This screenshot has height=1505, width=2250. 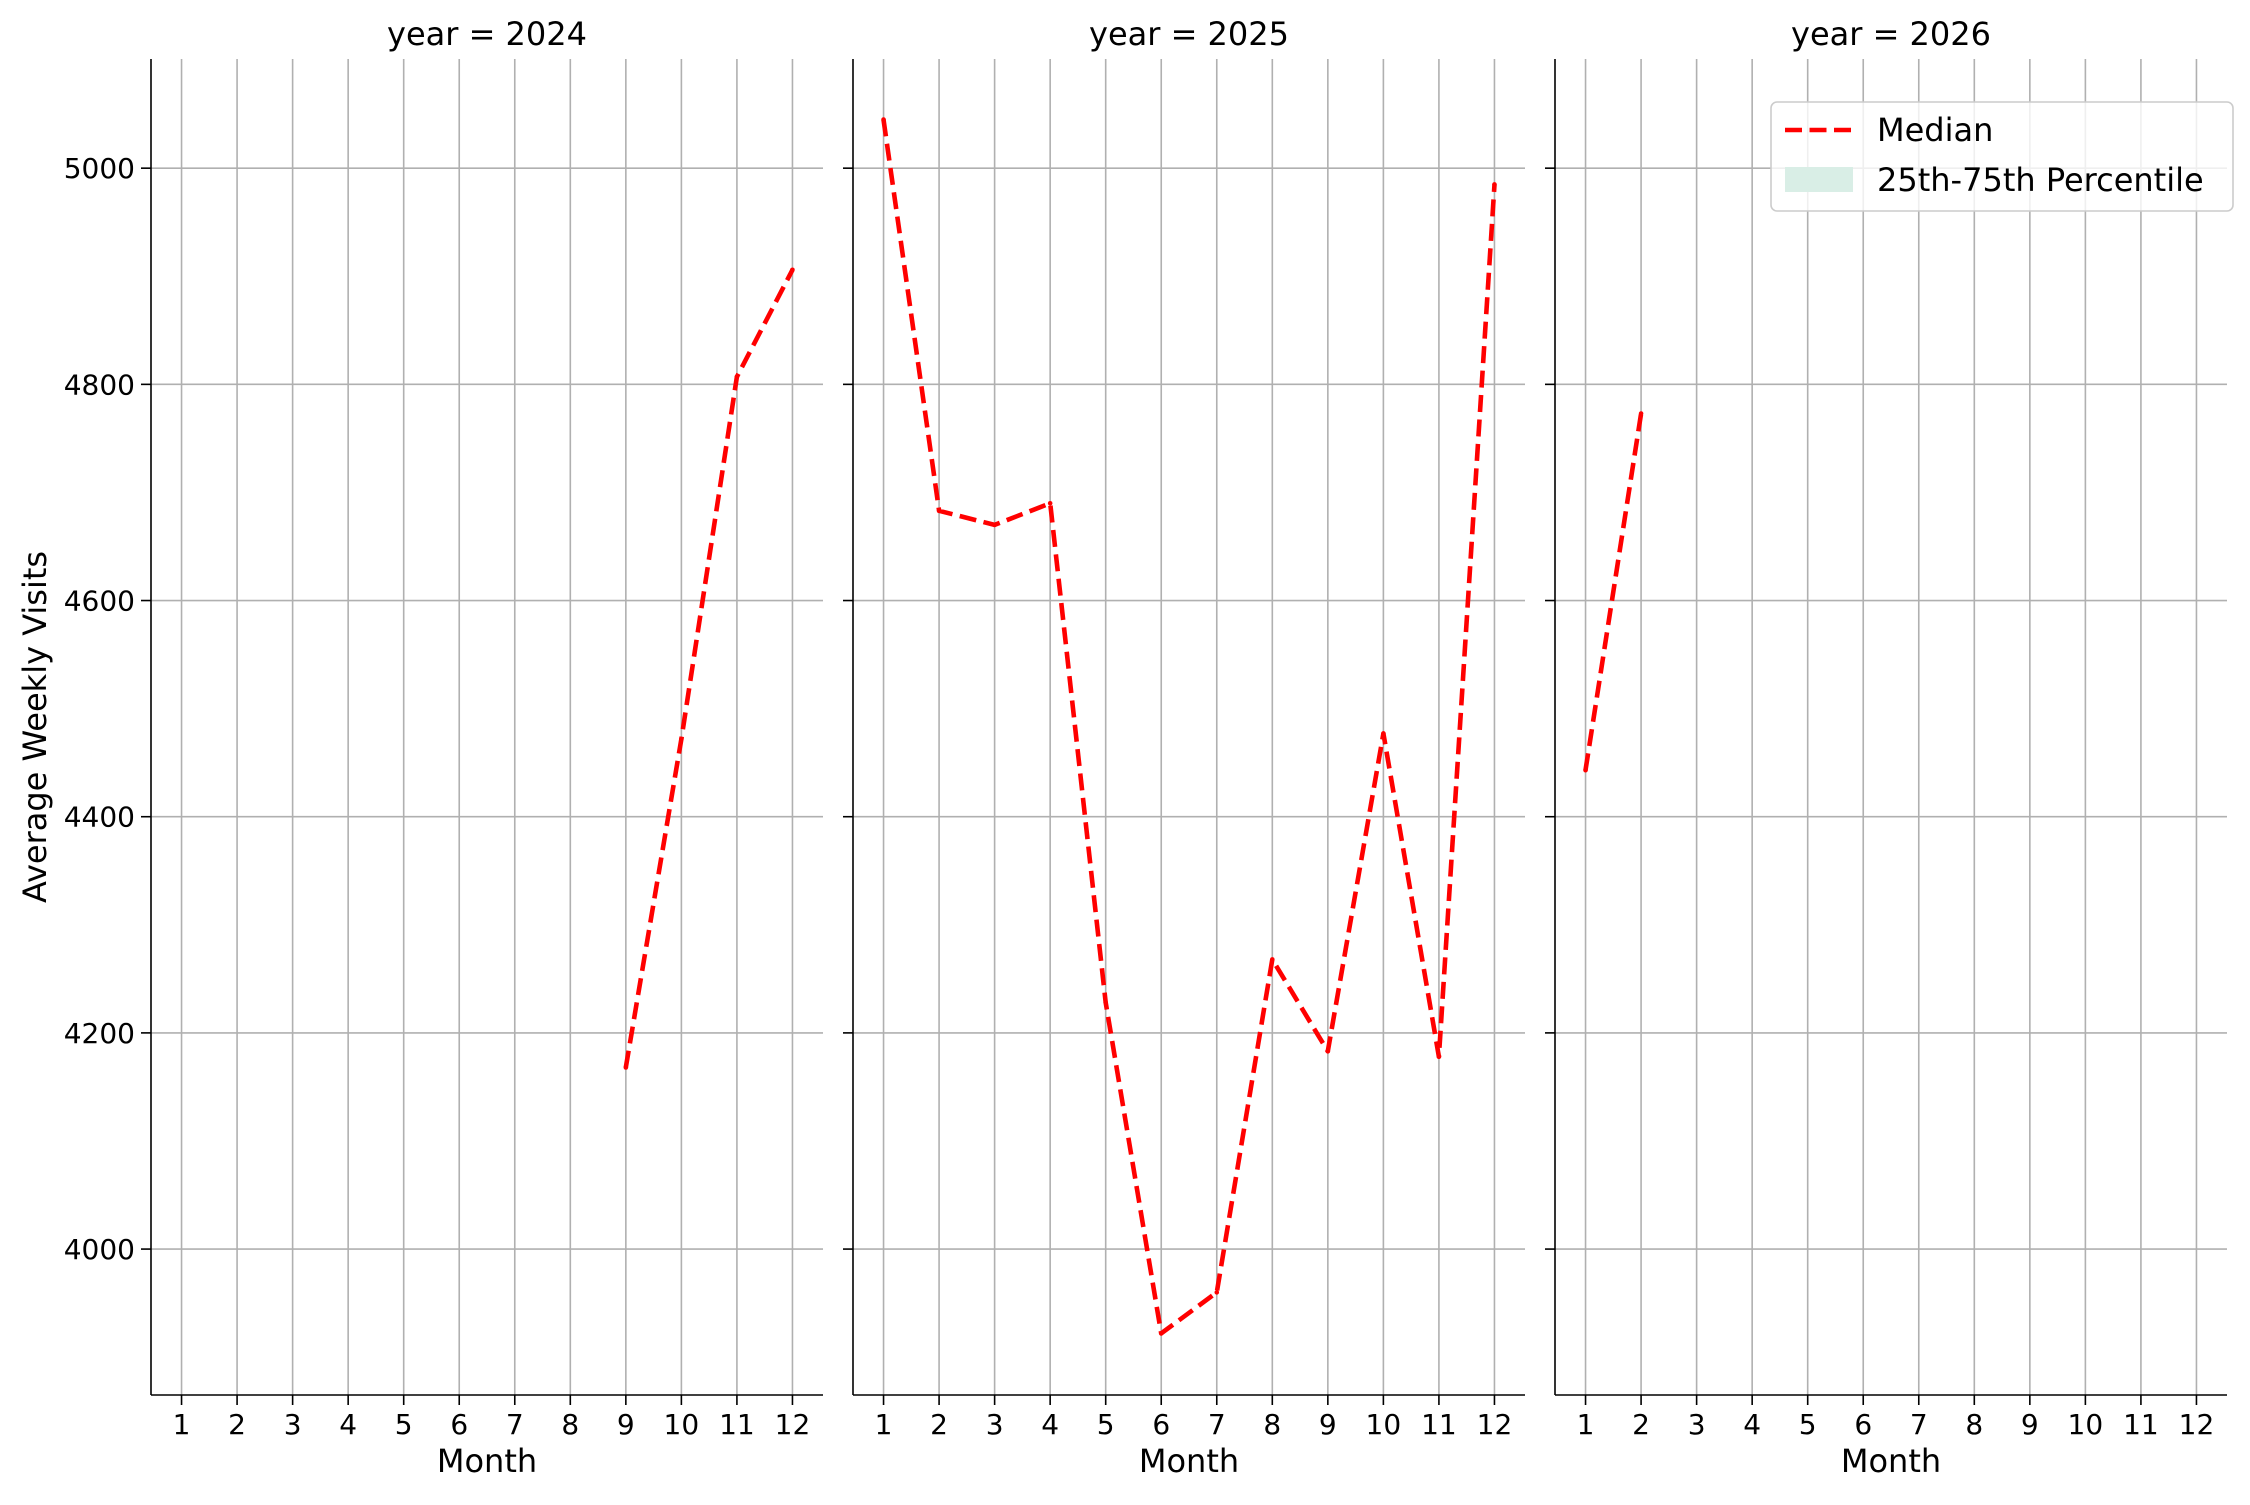 What do you see at coordinates (99, 1033) in the screenshot?
I see `y-tick-label: 4200` at bounding box center [99, 1033].